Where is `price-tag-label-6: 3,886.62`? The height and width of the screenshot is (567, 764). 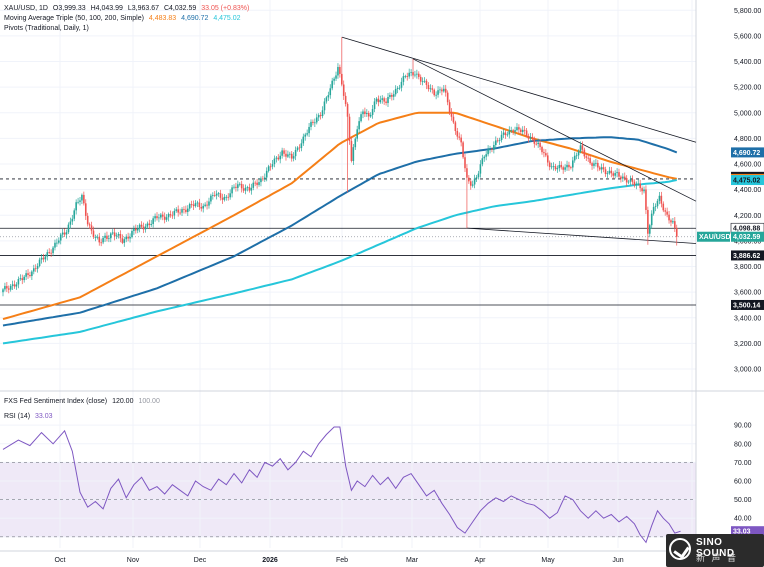
price-tag-label-6: 3,886.62 is located at coordinates (746, 256).